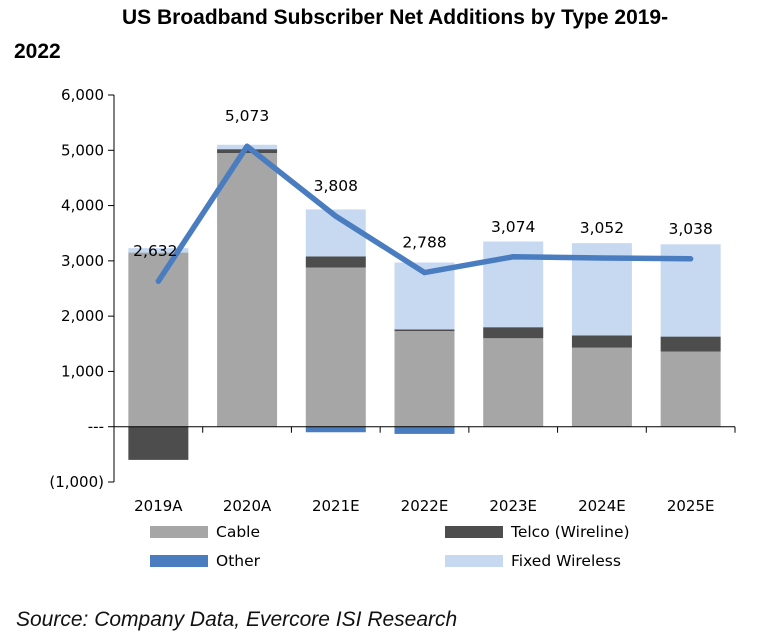  Describe the element at coordinates (513, 506) in the screenshot. I see `x-tick-label: 2023E` at that location.